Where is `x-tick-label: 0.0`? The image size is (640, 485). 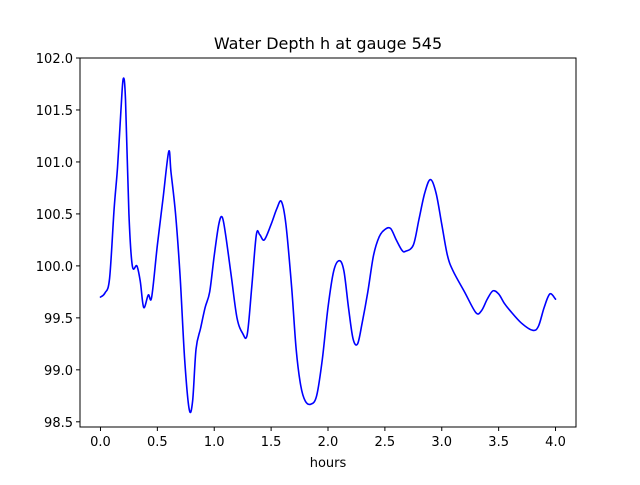 x-tick-label: 0.0 is located at coordinates (100, 442).